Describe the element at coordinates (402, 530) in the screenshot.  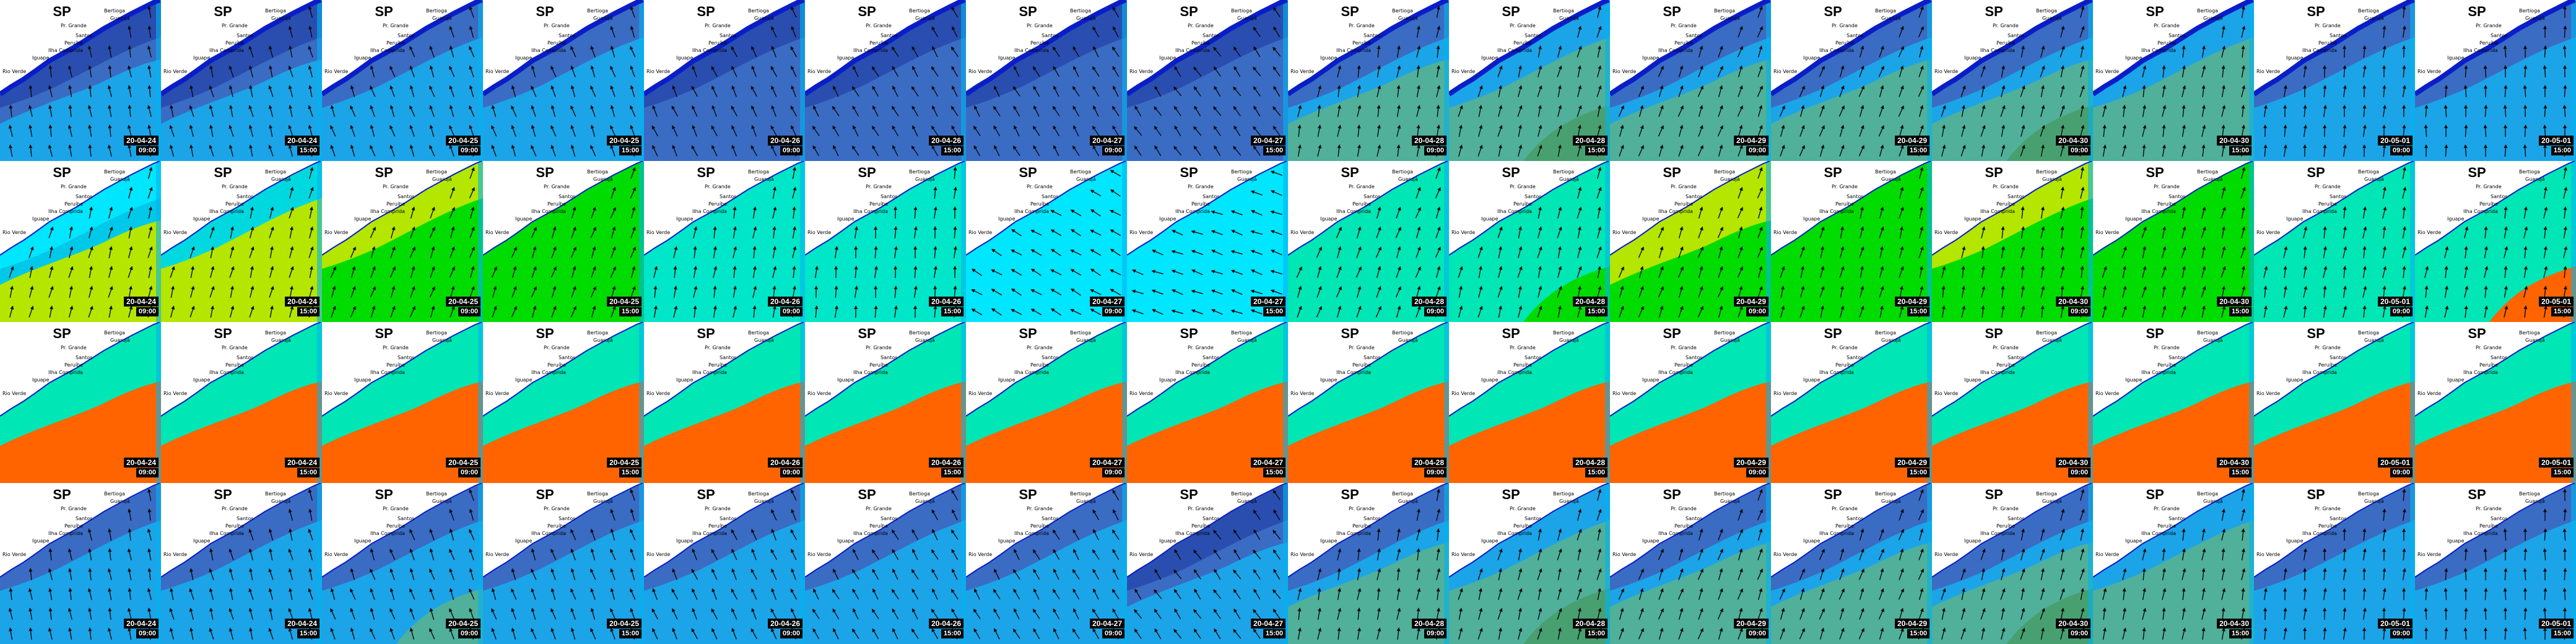
I see `land` at that location.